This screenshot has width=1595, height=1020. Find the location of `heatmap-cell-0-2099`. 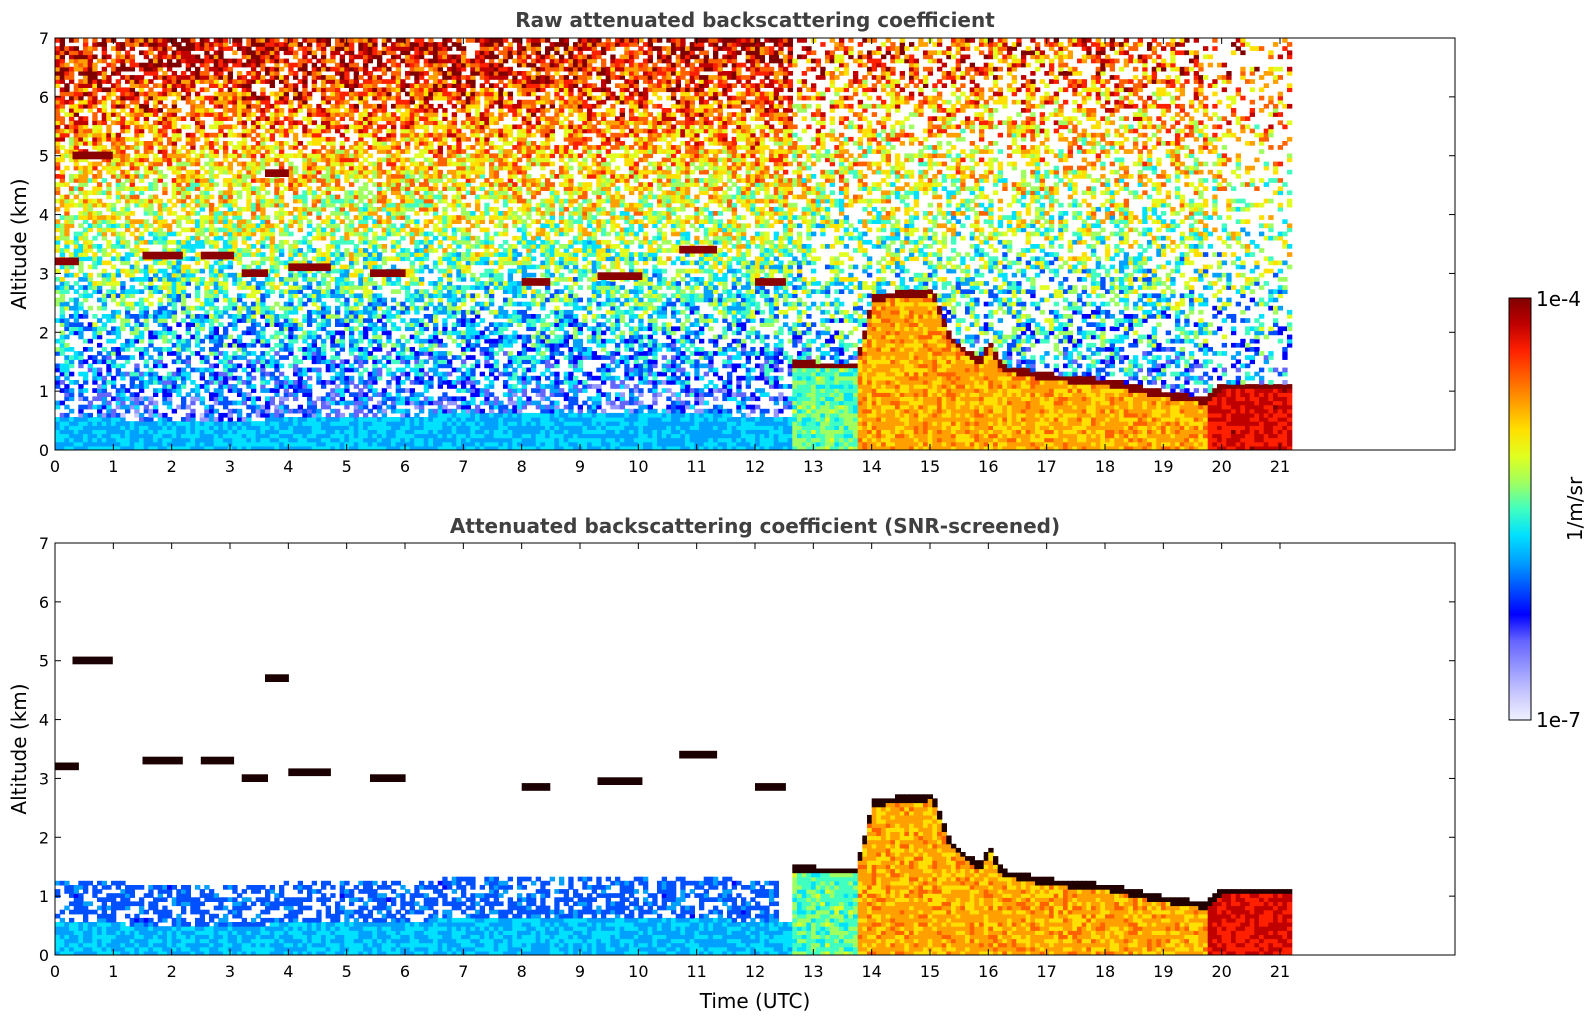

heatmap-cell-0-2099 is located at coordinates (198, 44).